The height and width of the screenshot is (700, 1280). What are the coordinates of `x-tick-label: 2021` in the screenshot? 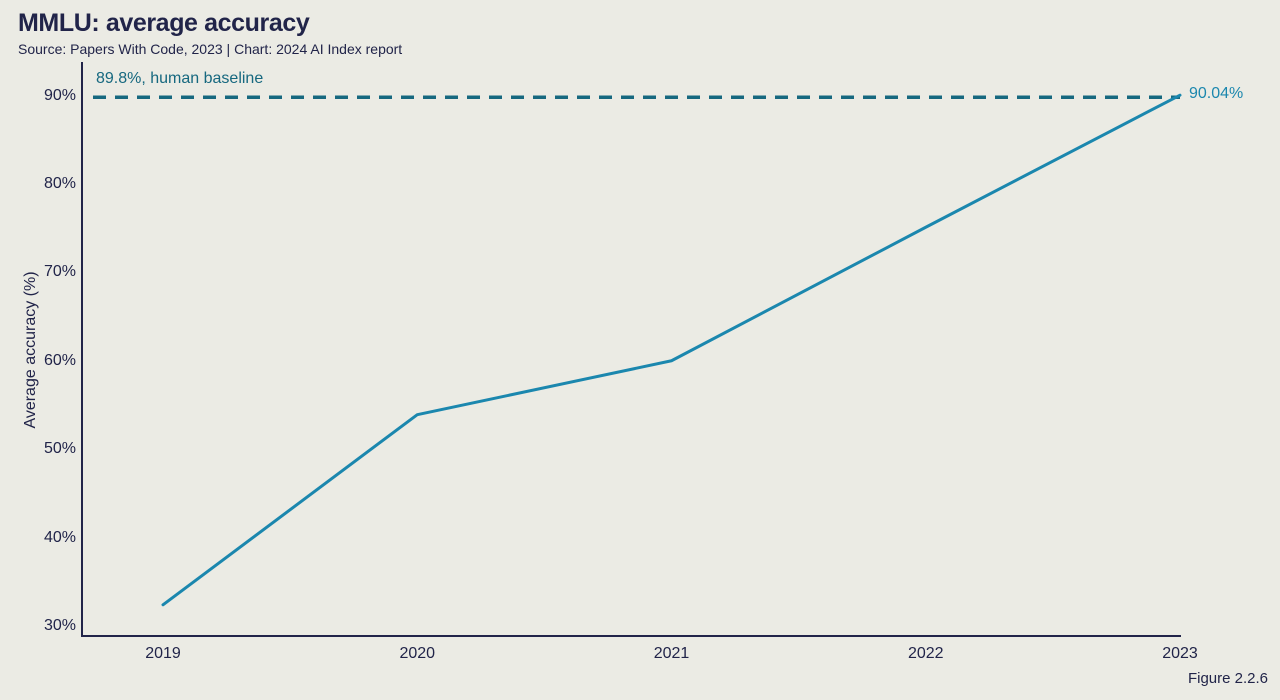 It's located at (671, 653).